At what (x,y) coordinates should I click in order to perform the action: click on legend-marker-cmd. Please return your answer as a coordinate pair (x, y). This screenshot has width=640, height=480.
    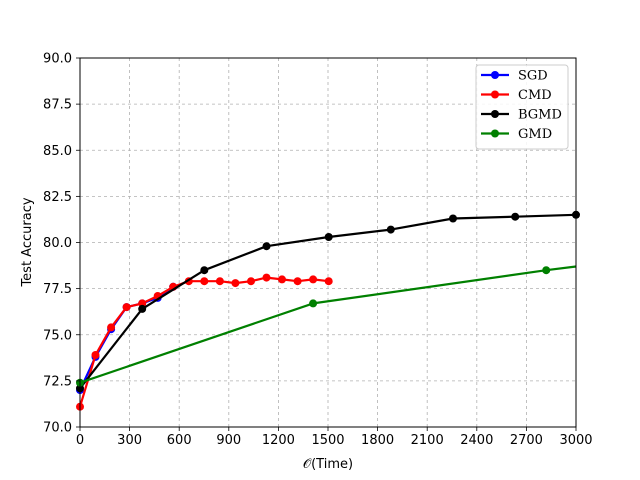
    Looking at the image, I should click on (495, 94).